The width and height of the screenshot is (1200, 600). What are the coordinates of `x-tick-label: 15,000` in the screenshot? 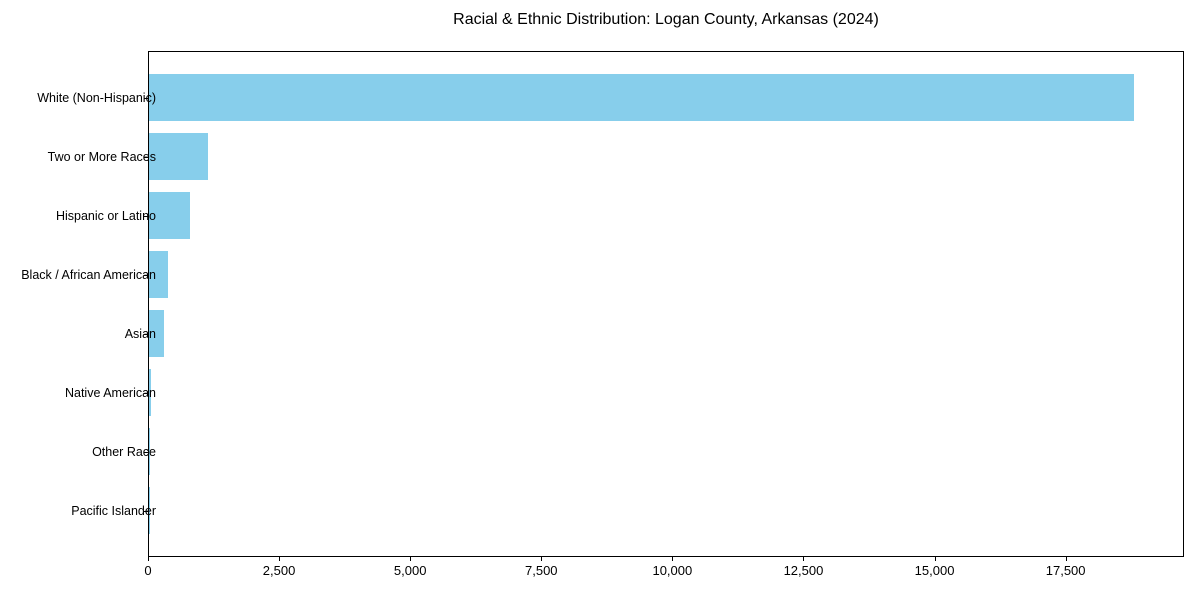 It's located at (934, 570).